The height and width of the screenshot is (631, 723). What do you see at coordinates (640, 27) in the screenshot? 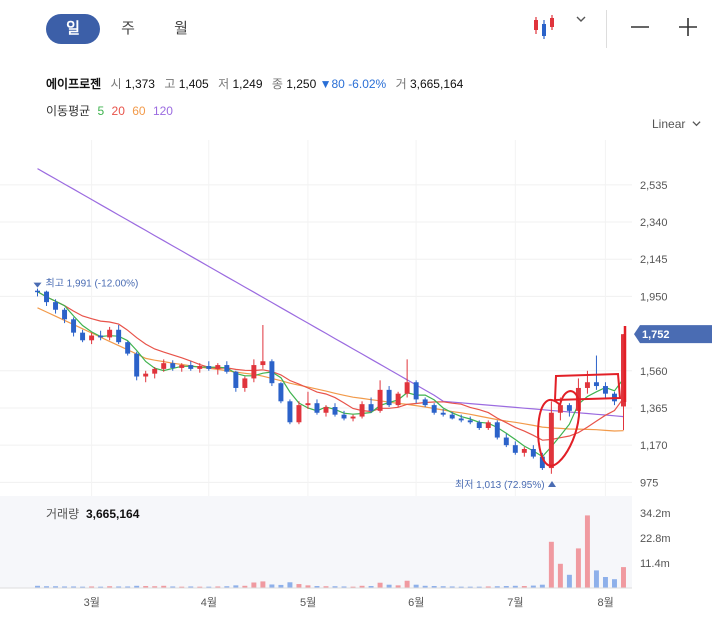
I see `minus-icon` at bounding box center [640, 27].